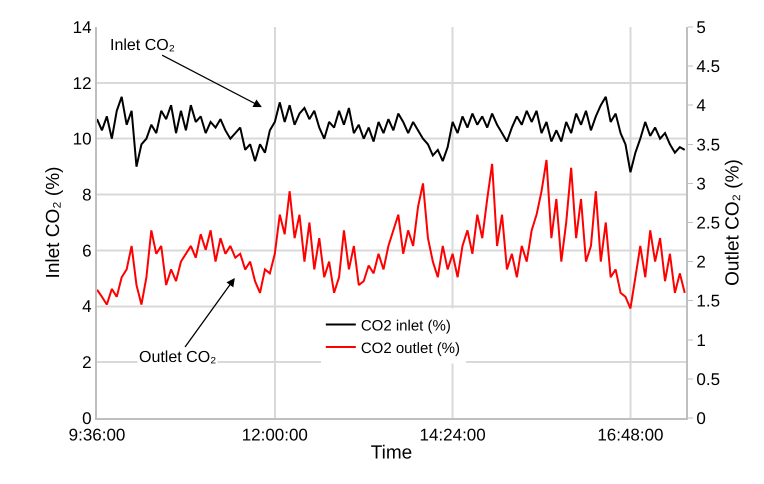  What do you see at coordinates (708, 144) in the screenshot?
I see `y2-tick-label: 3.5` at bounding box center [708, 144].